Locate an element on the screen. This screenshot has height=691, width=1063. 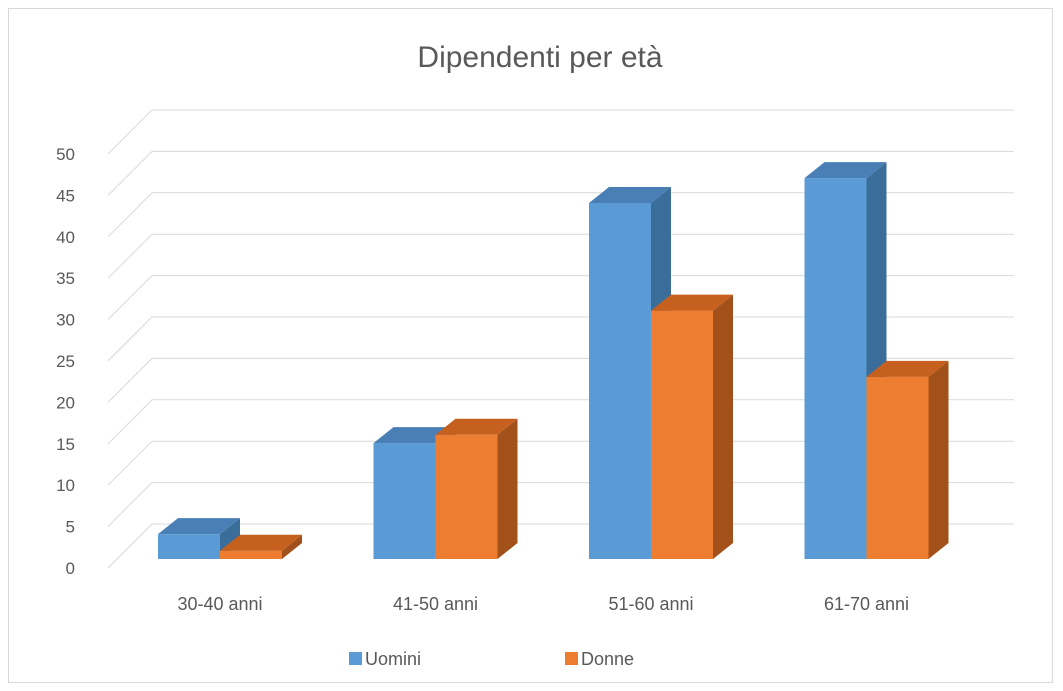
legend-label: Donne is located at coordinates (607, 659).